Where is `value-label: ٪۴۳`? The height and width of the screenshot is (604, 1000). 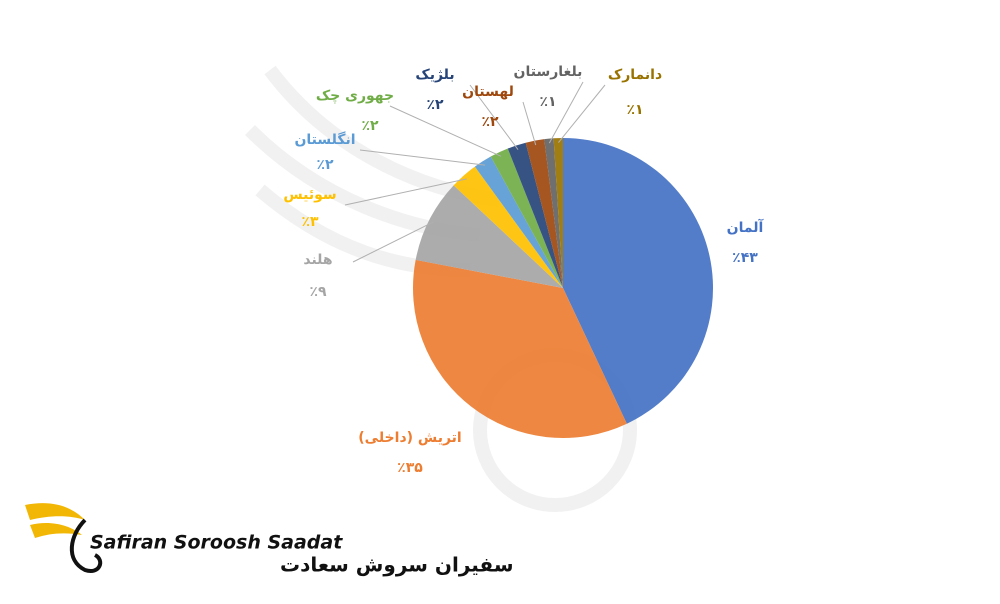
value-label: ٪۴۳ is located at coordinates (745, 258).